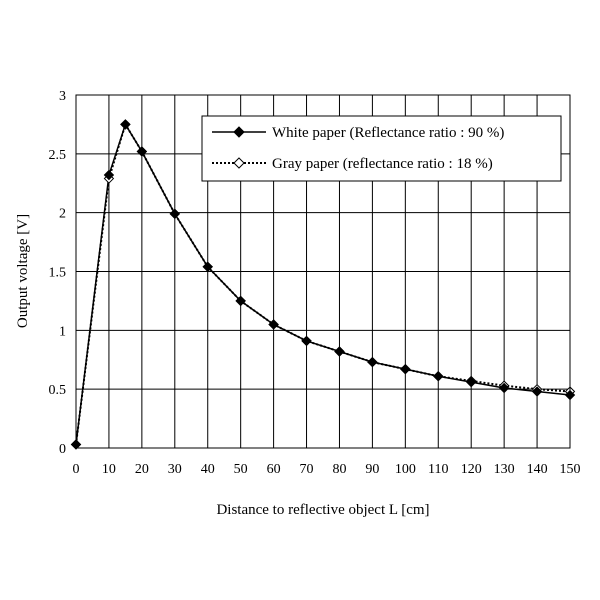 This screenshot has width=600, height=600. I want to click on x-tick-label: 150, so click(570, 469).